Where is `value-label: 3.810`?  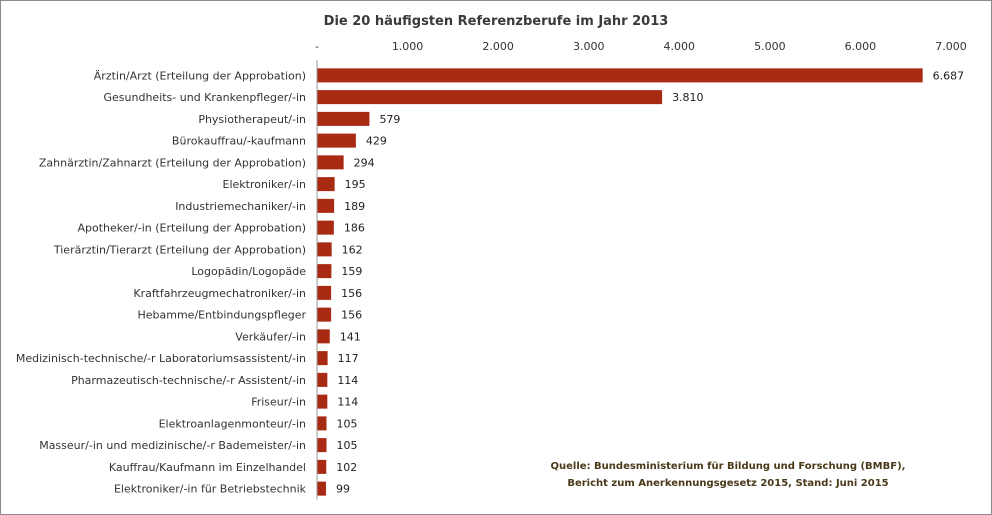
value-label: 3.810 is located at coordinates (688, 97).